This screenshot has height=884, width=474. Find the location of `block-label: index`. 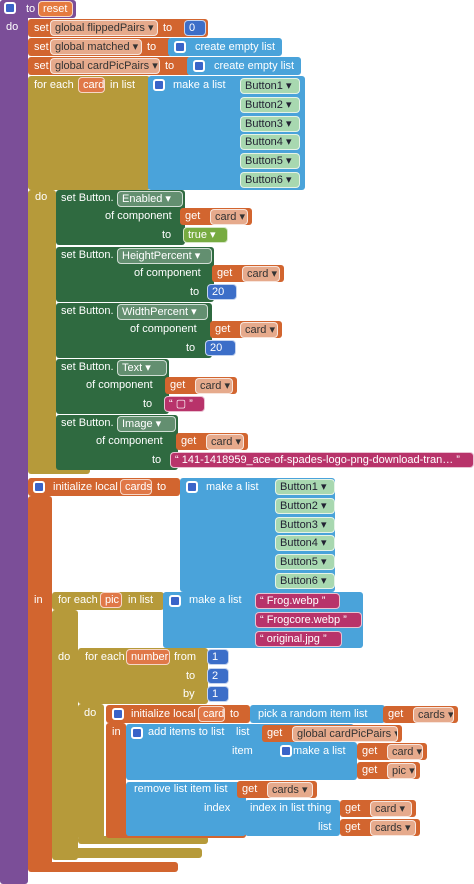

block-label: index is located at coordinates (217, 808).